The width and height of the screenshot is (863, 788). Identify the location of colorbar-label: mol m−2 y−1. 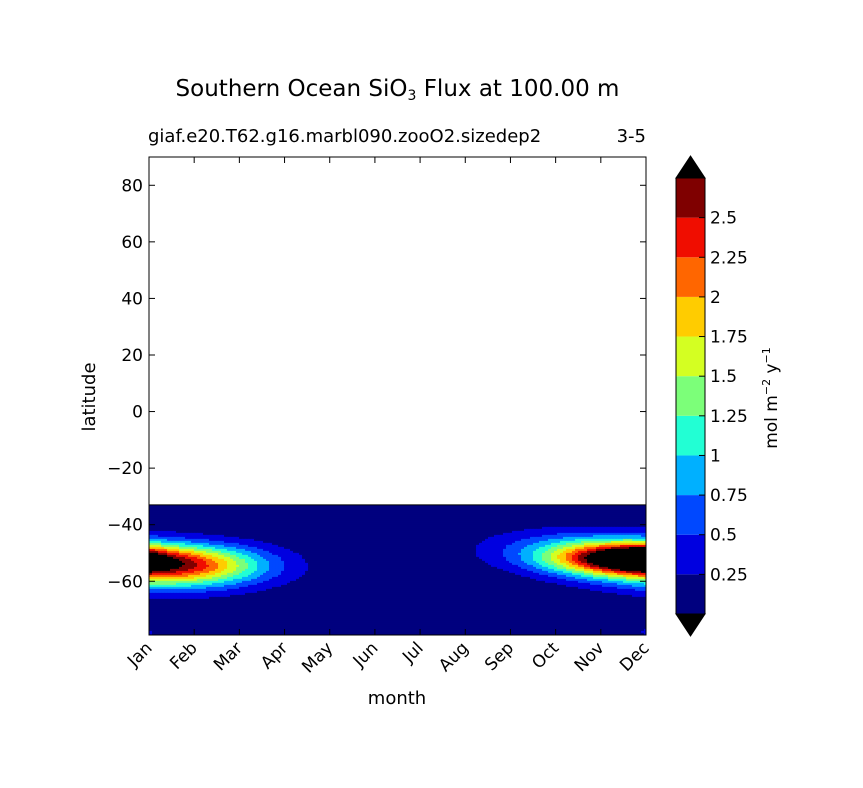
(771, 398).